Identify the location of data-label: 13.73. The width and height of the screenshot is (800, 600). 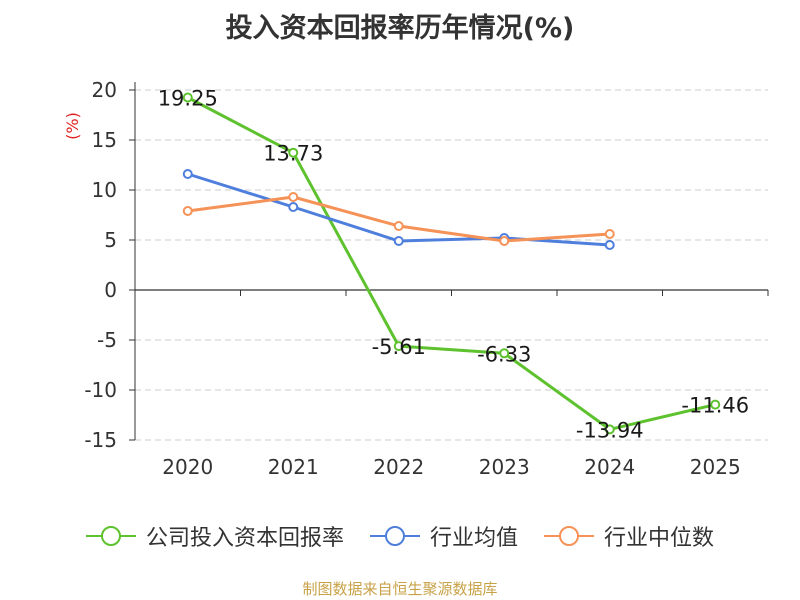
(293, 154).